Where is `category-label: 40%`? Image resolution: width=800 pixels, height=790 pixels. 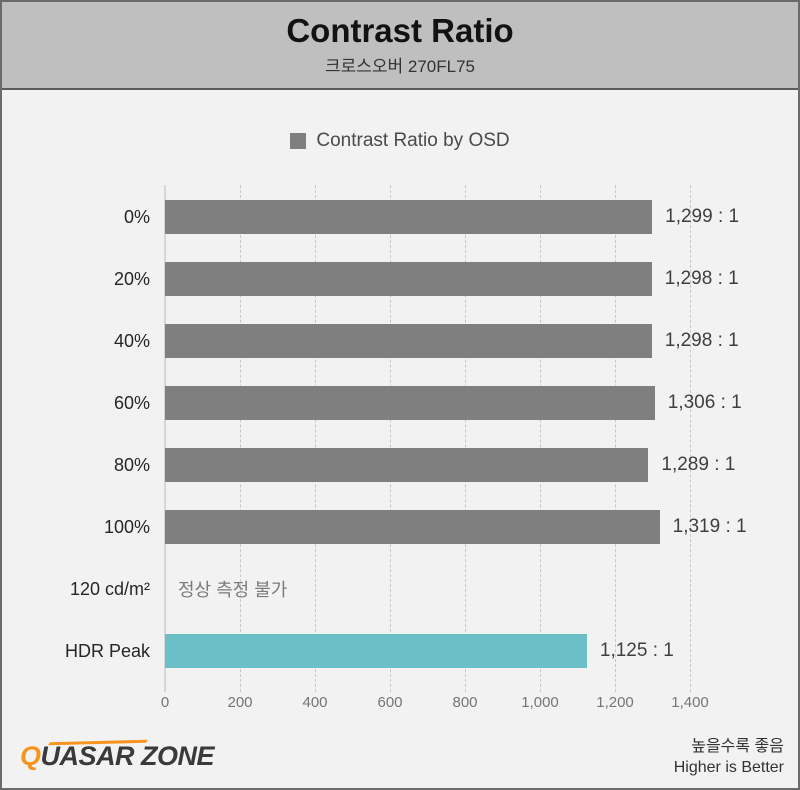 category-label: 40% is located at coordinates (131, 340).